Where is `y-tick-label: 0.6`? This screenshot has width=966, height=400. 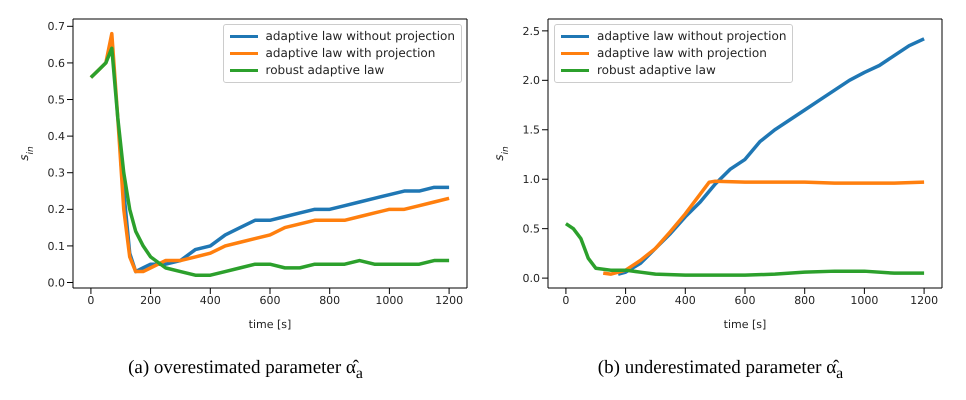
y-tick-label: 0.6 is located at coordinates (56, 63).